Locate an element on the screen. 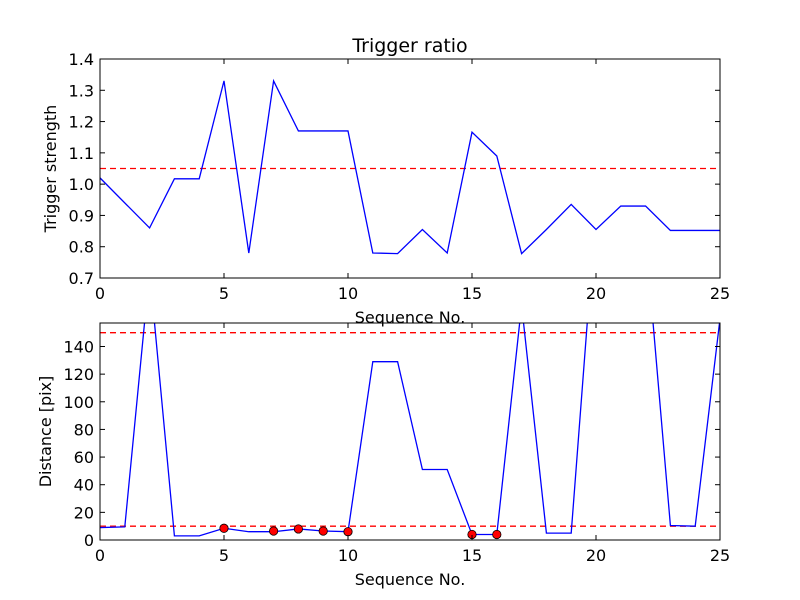 This screenshot has height=600, width=800. y-tick-label: 1.4 is located at coordinates (81, 59).